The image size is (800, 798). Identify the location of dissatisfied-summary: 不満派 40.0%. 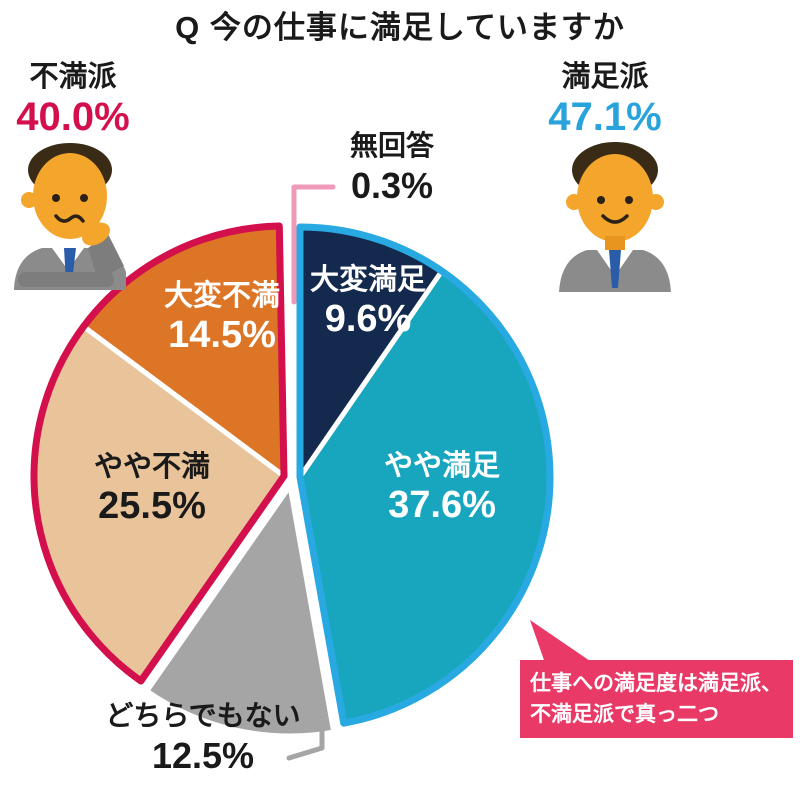
(74, 99).